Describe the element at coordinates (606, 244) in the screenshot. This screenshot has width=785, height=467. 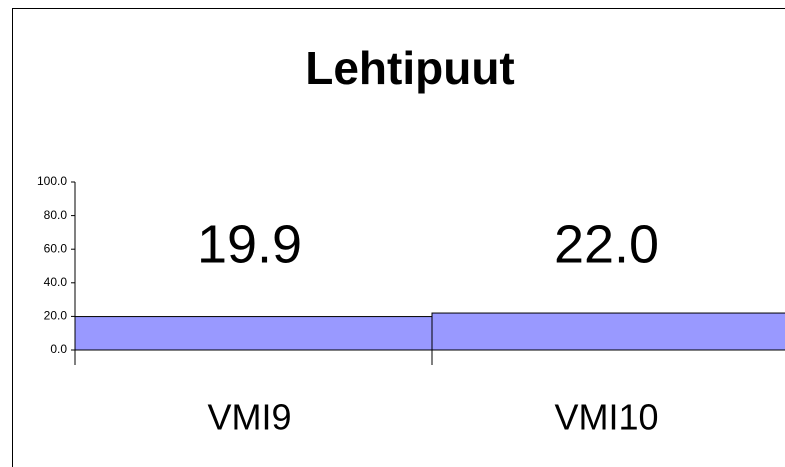
I see `value-label: 22.0` at that location.